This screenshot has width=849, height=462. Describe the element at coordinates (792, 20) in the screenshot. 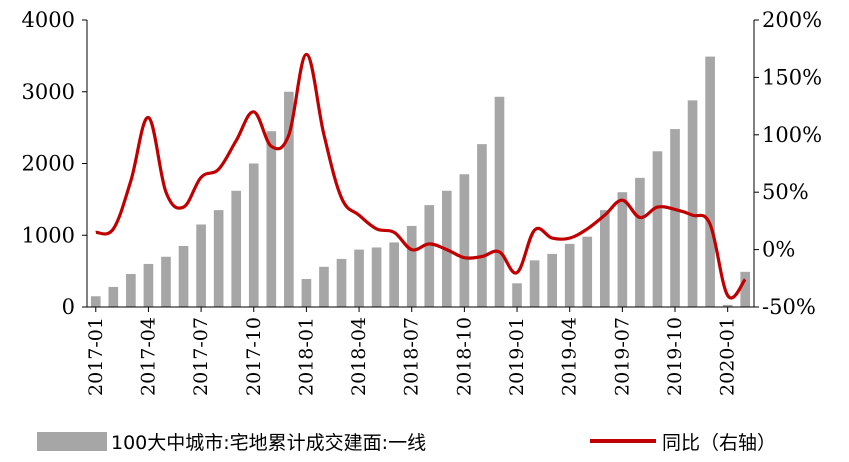

I see `right-tick-label: 200%` at that location.